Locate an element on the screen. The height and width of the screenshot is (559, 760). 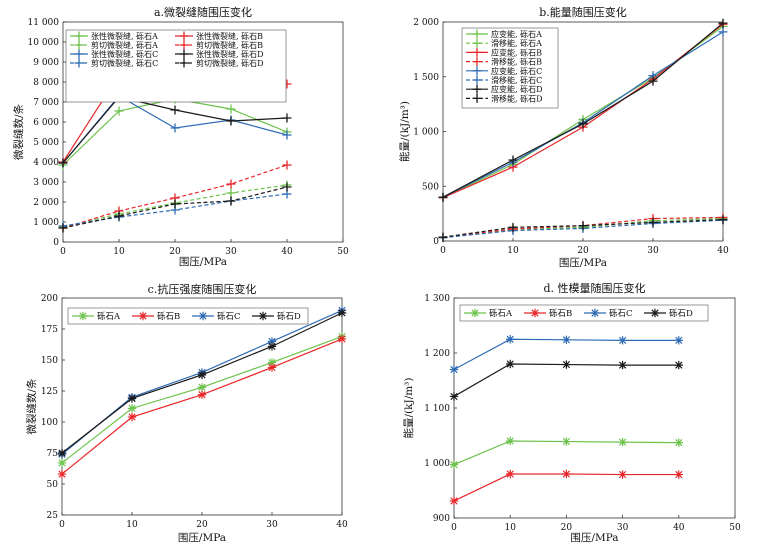
series-剪切微裂缝, 砾石B is located at coordinates (175, 196).